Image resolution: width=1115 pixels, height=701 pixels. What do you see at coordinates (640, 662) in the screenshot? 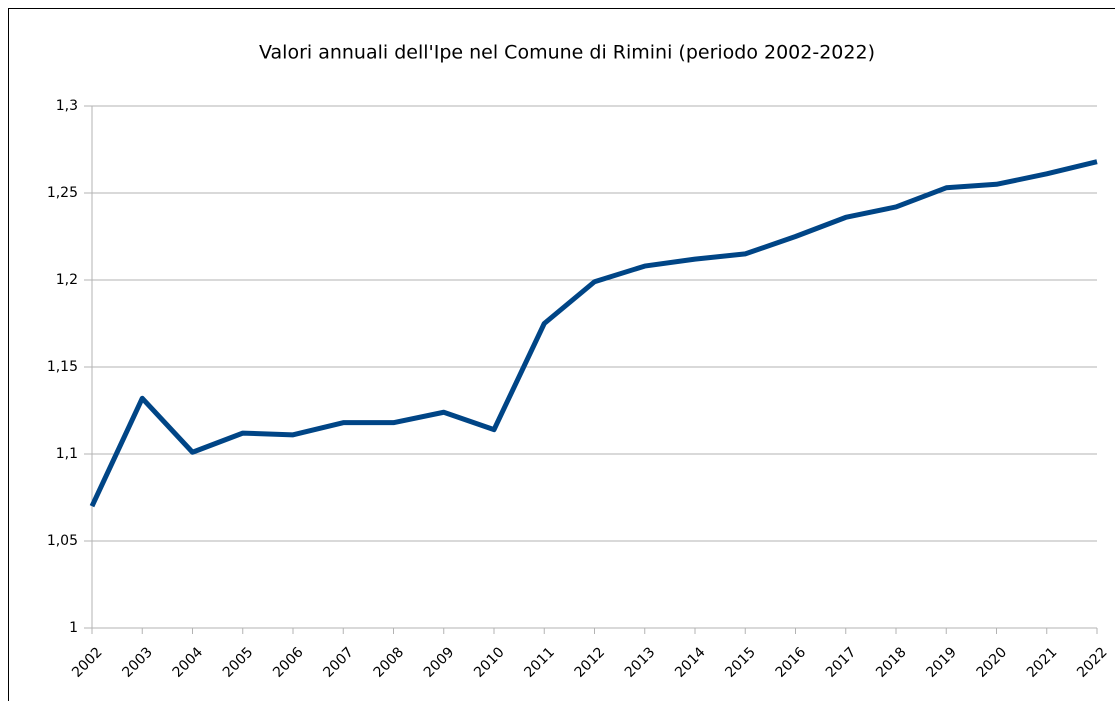
I see `x-tick-label: 2013` at bounding box center [640, 662].